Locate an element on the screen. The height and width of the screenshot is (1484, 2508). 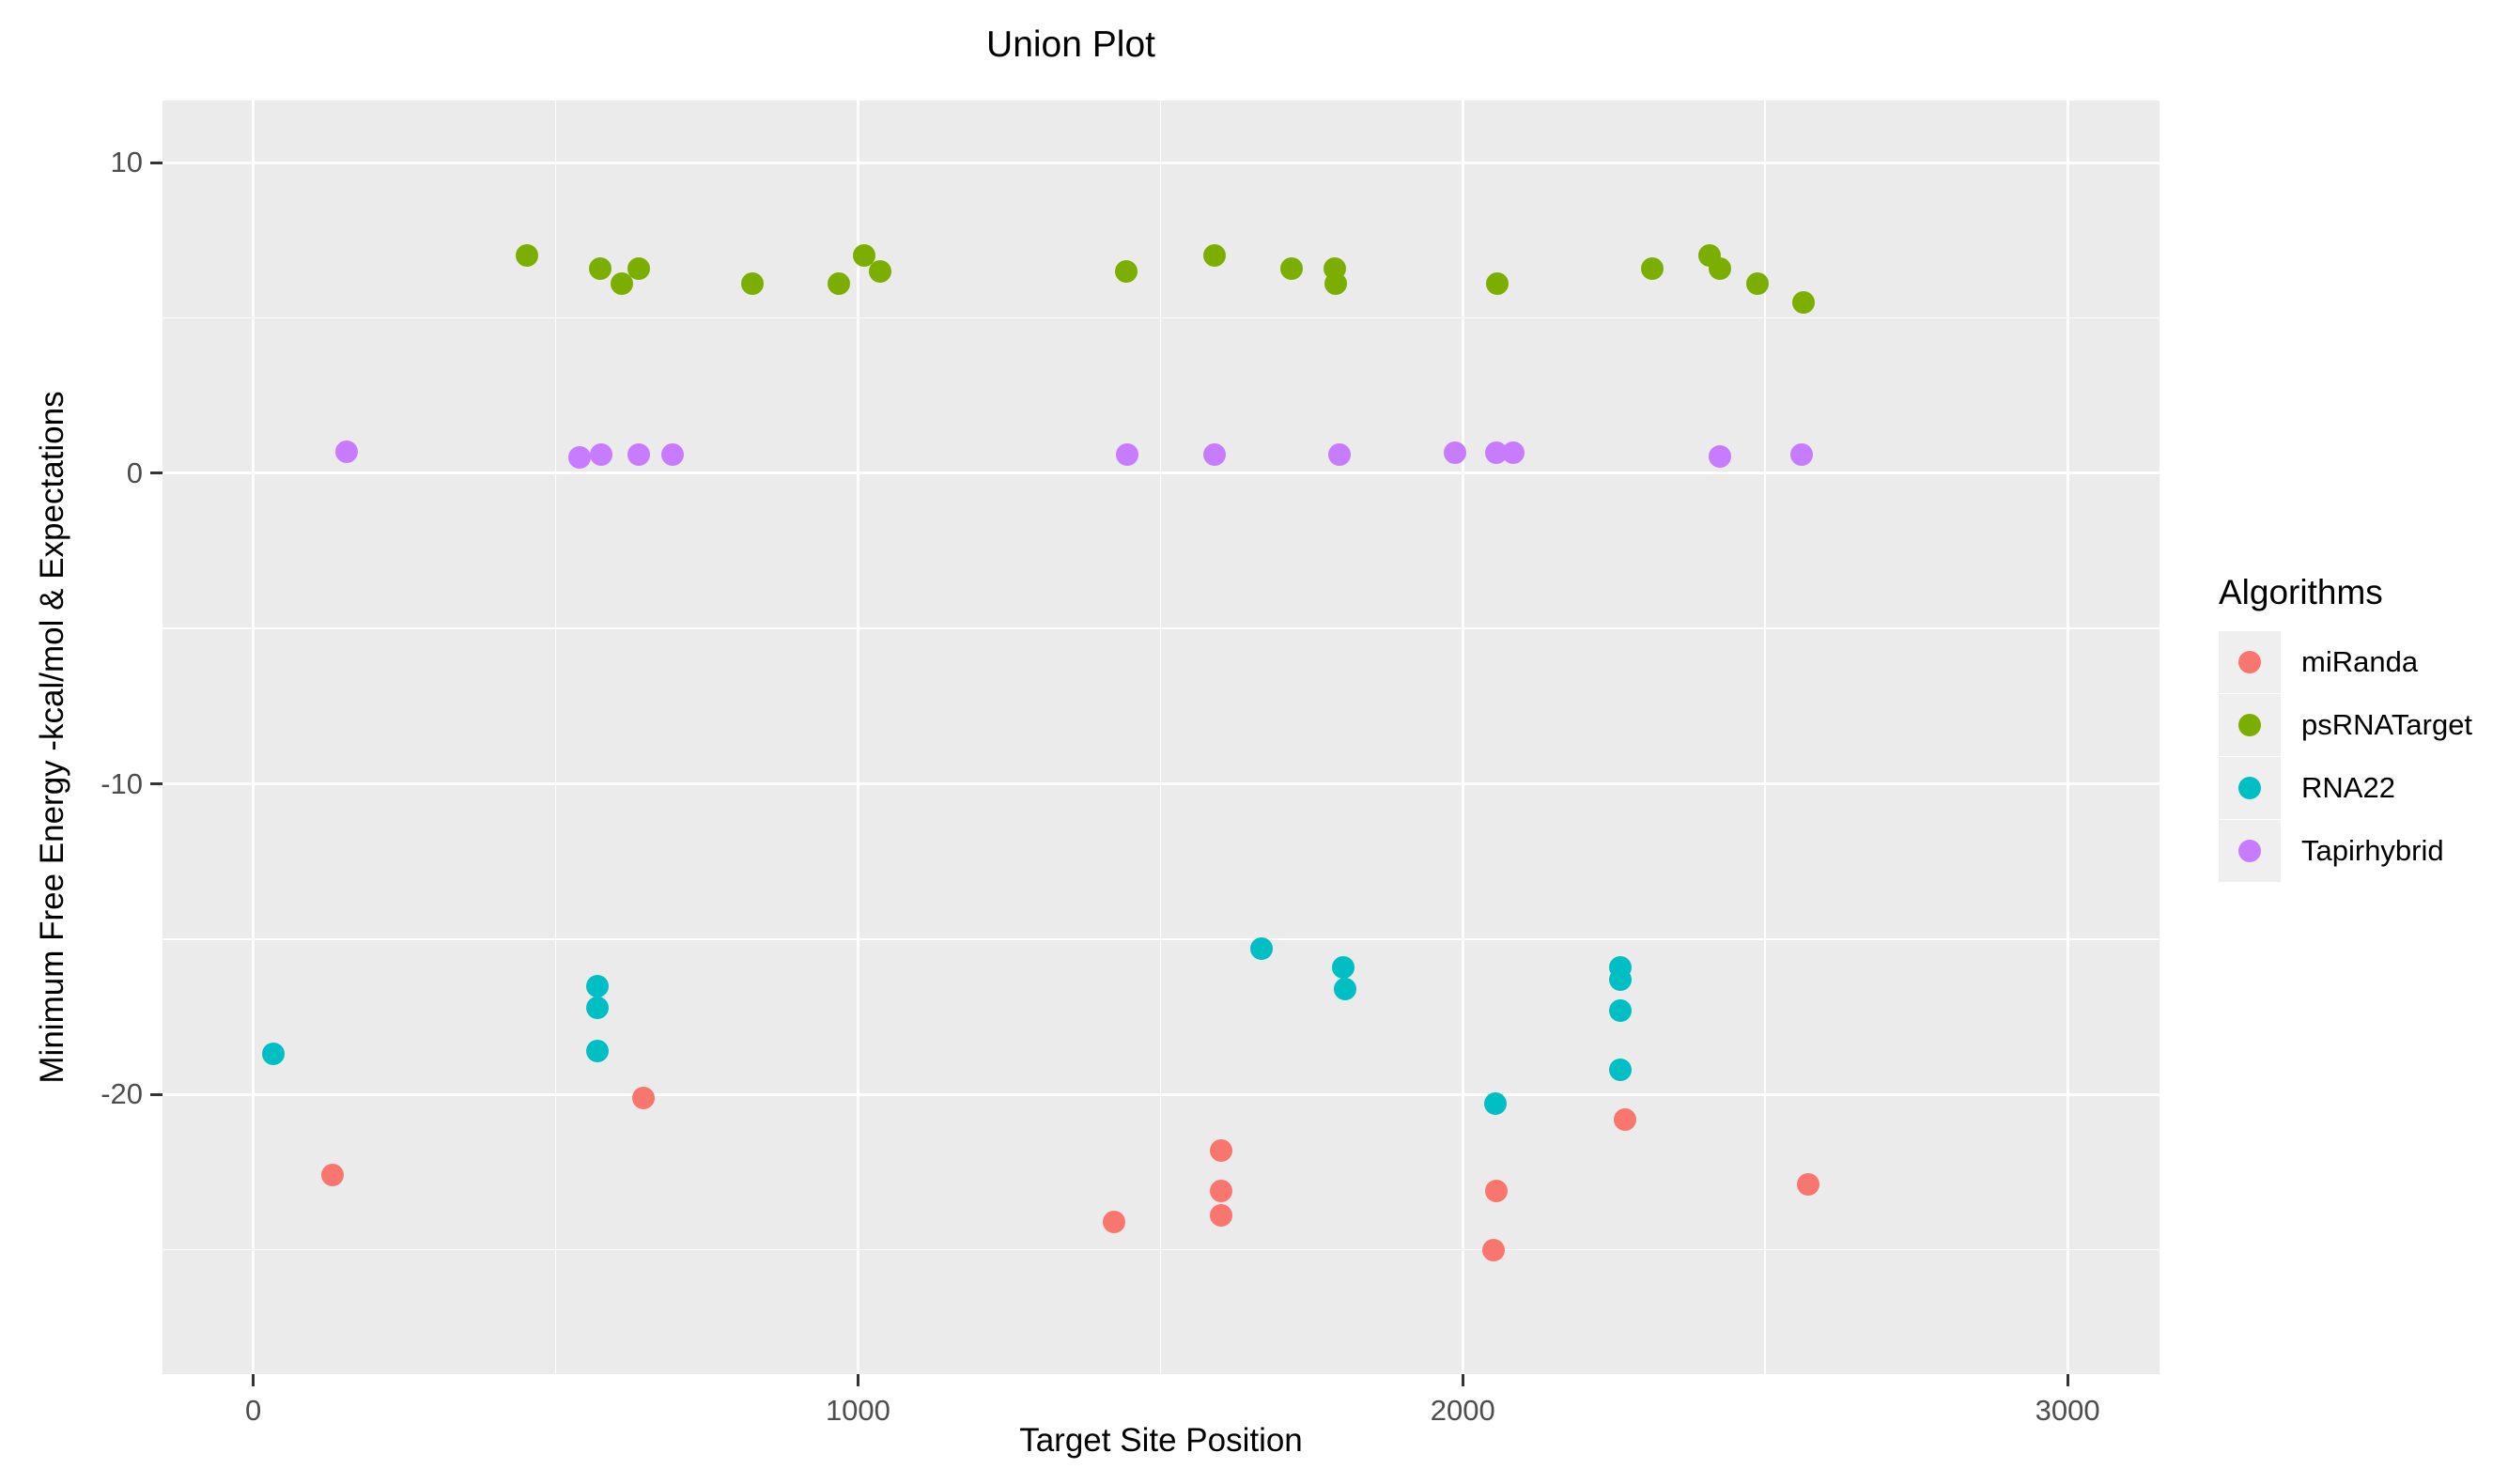
y-tick-label: 0 is located at coordinates (134, 472).